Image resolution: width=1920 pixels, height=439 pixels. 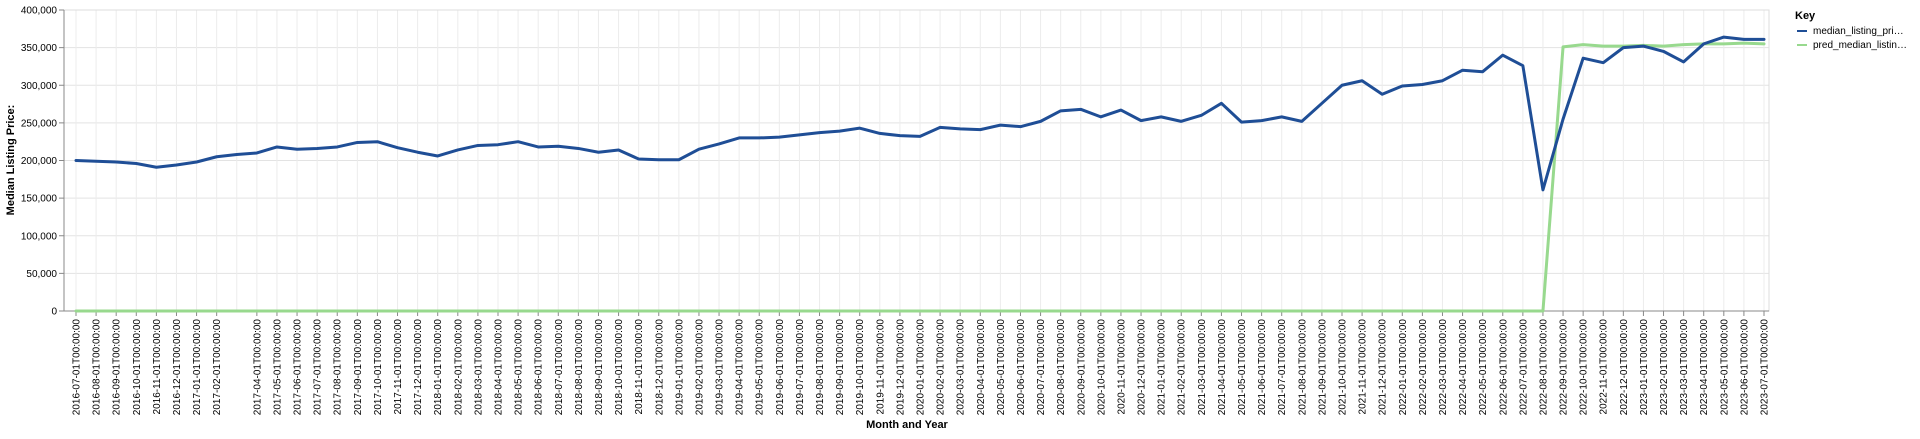 What do you see at coordinates (1564, 367) in the screenshot?
I see `x-tick-label: 2022-09-01T00:00:00` at bounding box center [1564, 367].